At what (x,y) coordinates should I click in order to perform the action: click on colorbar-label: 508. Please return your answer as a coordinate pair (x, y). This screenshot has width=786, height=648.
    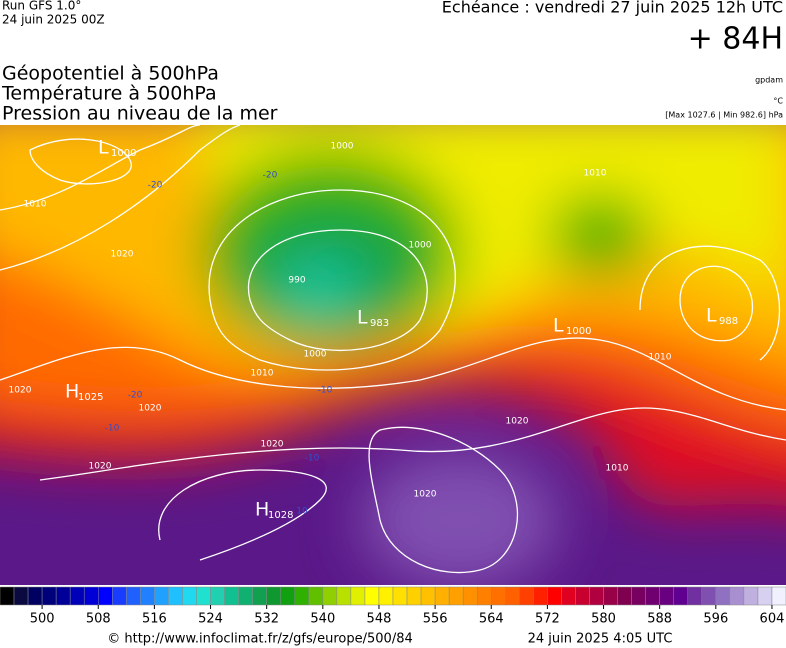
    Looking at the image, I should click on (98, 619).